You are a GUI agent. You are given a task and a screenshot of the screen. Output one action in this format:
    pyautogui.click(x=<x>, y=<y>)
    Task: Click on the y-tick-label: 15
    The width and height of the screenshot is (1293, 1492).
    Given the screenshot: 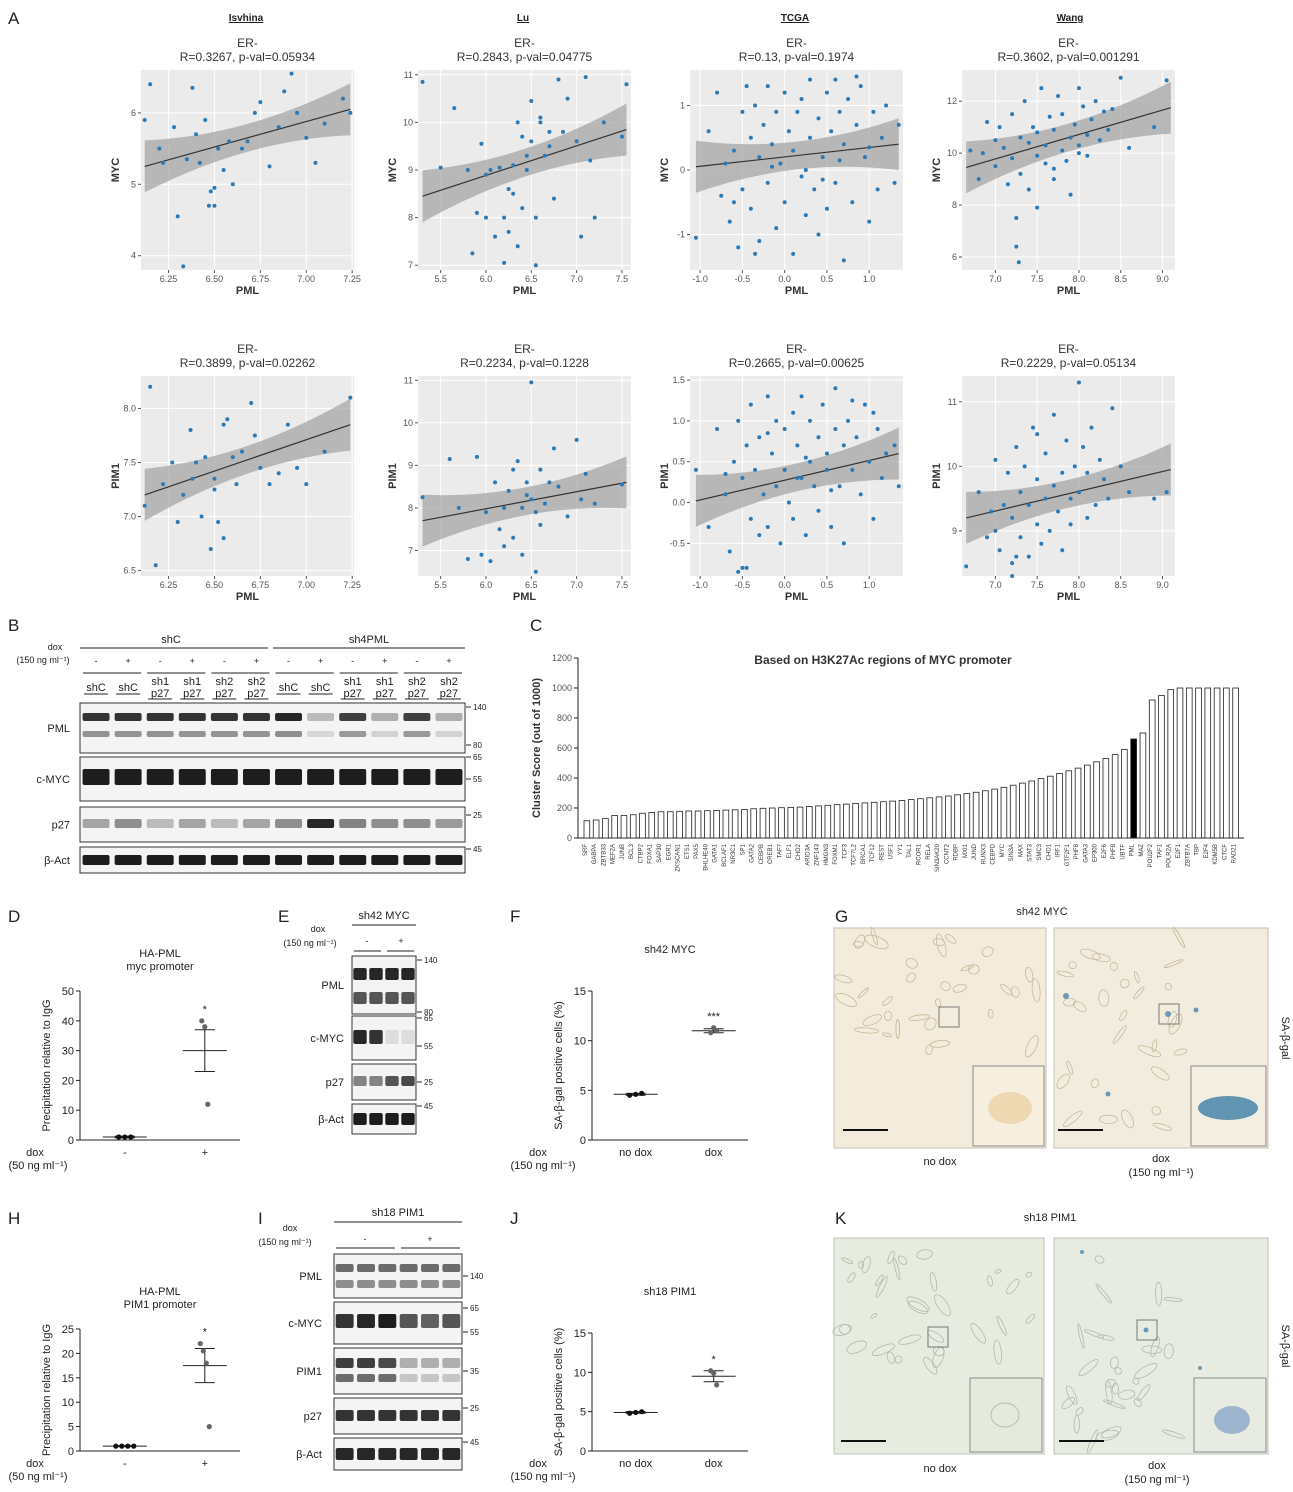 What is the action you would take?
    pyautogui.click(x=580, y=1334)
    